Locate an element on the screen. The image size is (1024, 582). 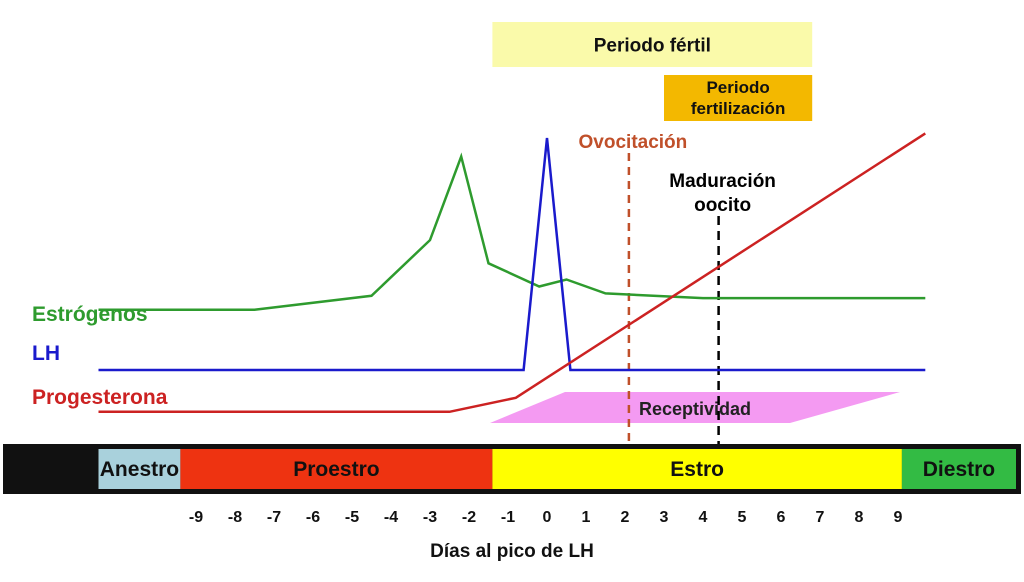
phase-label-estro: Estro is located at coordinates (697, 469).